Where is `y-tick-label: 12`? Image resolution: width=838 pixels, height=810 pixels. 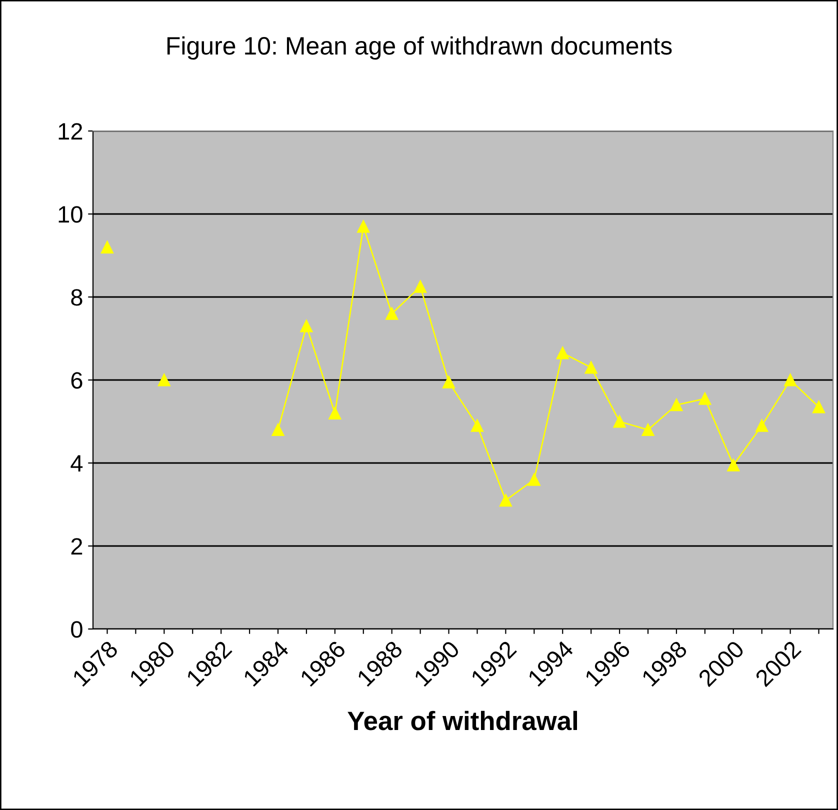 y-tick-label: 12 is located at coordinates (70, 131).